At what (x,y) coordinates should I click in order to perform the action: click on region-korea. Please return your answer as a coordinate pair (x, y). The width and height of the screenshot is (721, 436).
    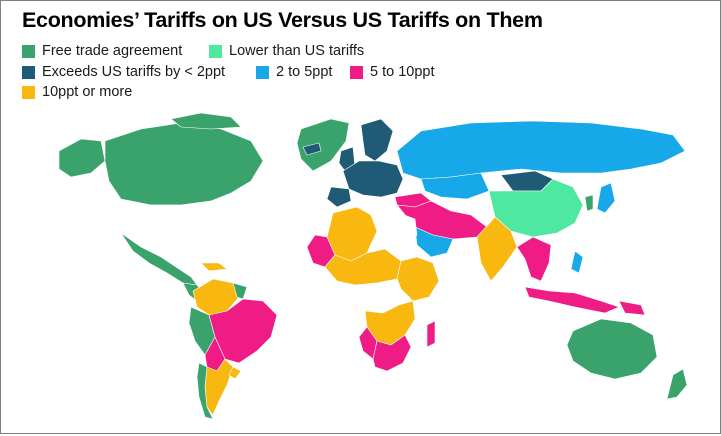
    Looking at the image, I should click on (589, 203).